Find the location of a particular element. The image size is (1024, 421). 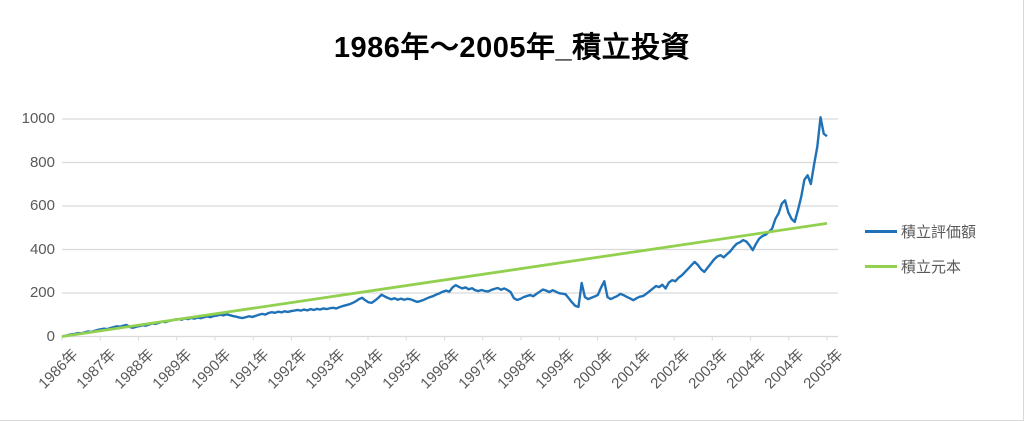

y-axis-label-1000: 1000 is located at coordinates (38, 118).